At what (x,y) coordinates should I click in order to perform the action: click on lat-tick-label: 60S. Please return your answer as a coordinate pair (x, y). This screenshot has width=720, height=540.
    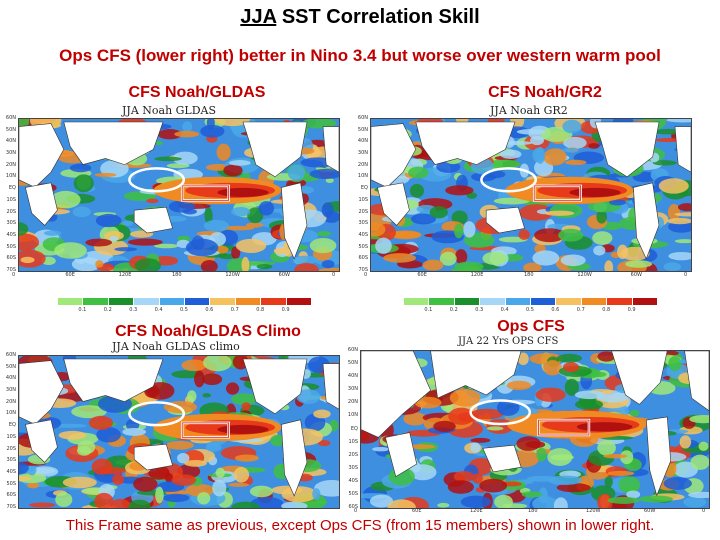
    Looking at the image, I should click on (353, 507).